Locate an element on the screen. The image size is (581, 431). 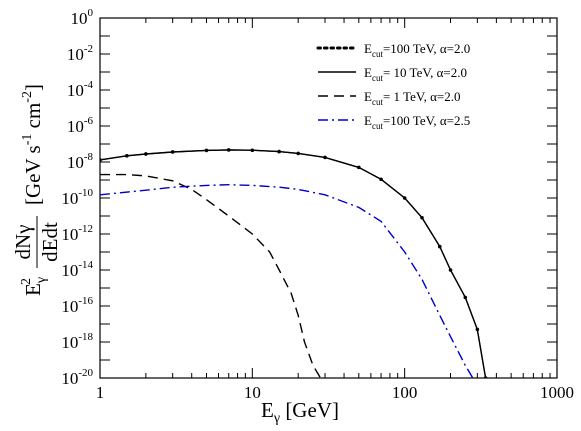
y-tick-label: 10⁻¹² is located at coordinates (77, 233).